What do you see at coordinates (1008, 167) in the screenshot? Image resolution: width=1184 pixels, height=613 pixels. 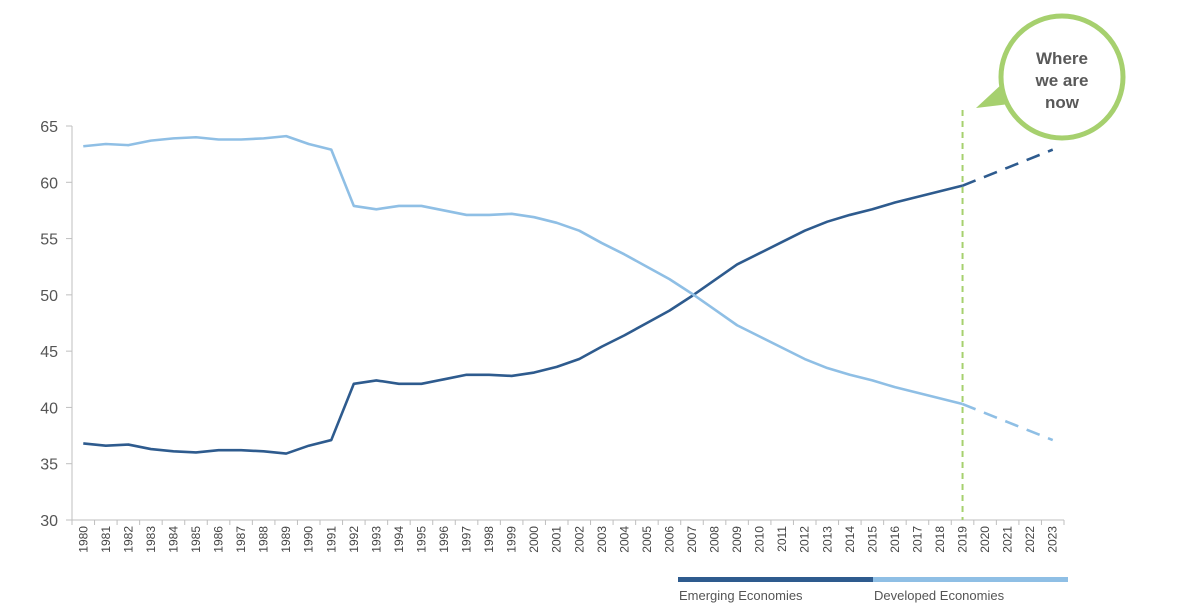 I see `emerging-economies-projection-line` at bounding box center [1008, 167].